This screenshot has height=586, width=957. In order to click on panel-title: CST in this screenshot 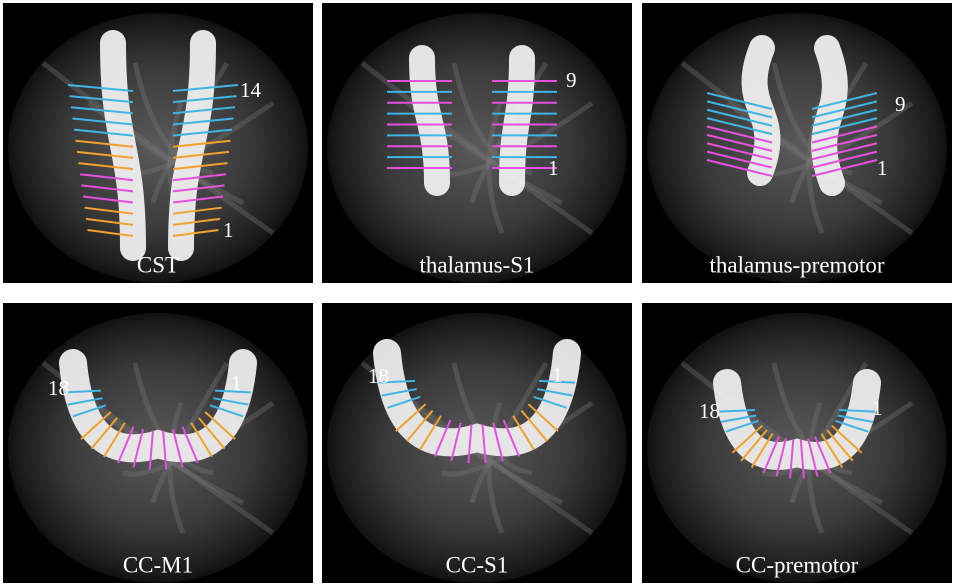, I will do `click(158, 264)`.